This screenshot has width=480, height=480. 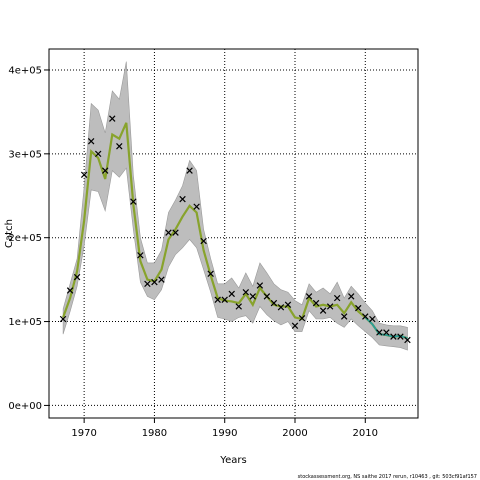 What do you see at coordinates (9, 233) in the screenshot?
I see `y-axis-label: Catch` at bounding box center [9, 233].